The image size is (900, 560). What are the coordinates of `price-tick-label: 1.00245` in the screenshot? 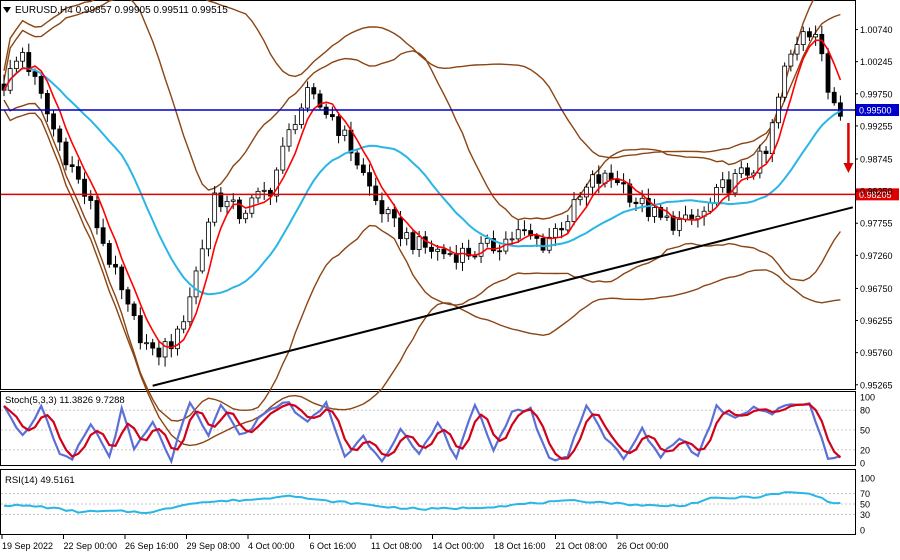 It's located at (876, 62).